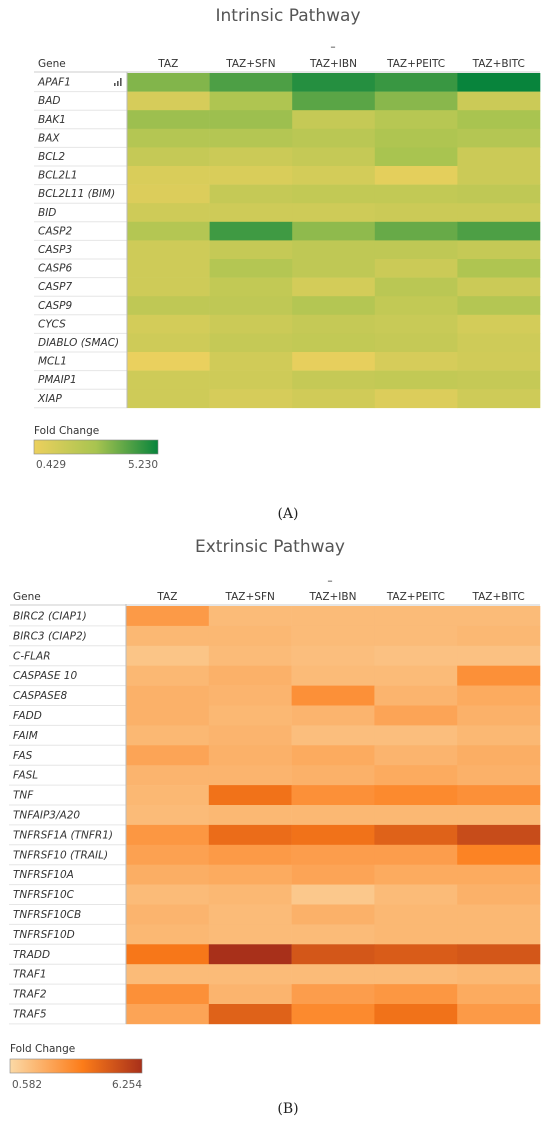 The height and width of the screenshot is (1125, 550). Describe the element at coordinates (415, 64) in the screenshot. I see `panel-a-column-header: TAZ+PEITC` at that location.